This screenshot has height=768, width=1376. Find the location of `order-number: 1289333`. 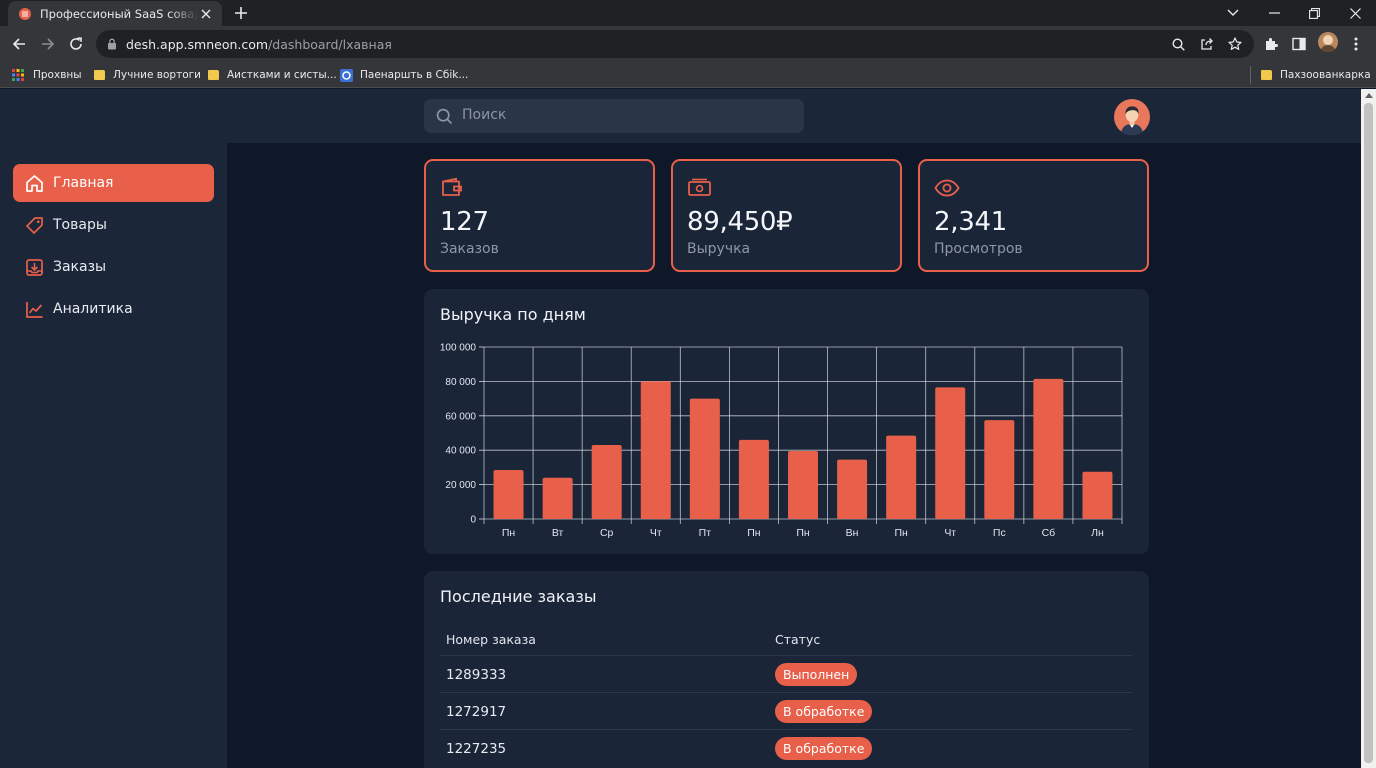

order-number: 1289333 is located at coordinates (476, 675).